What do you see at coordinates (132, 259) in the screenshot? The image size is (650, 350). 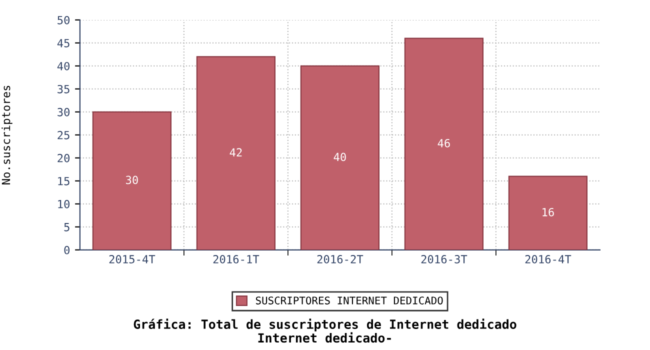 I see `x-tick-label: 2015-4T` at bounding box center [132, 259].